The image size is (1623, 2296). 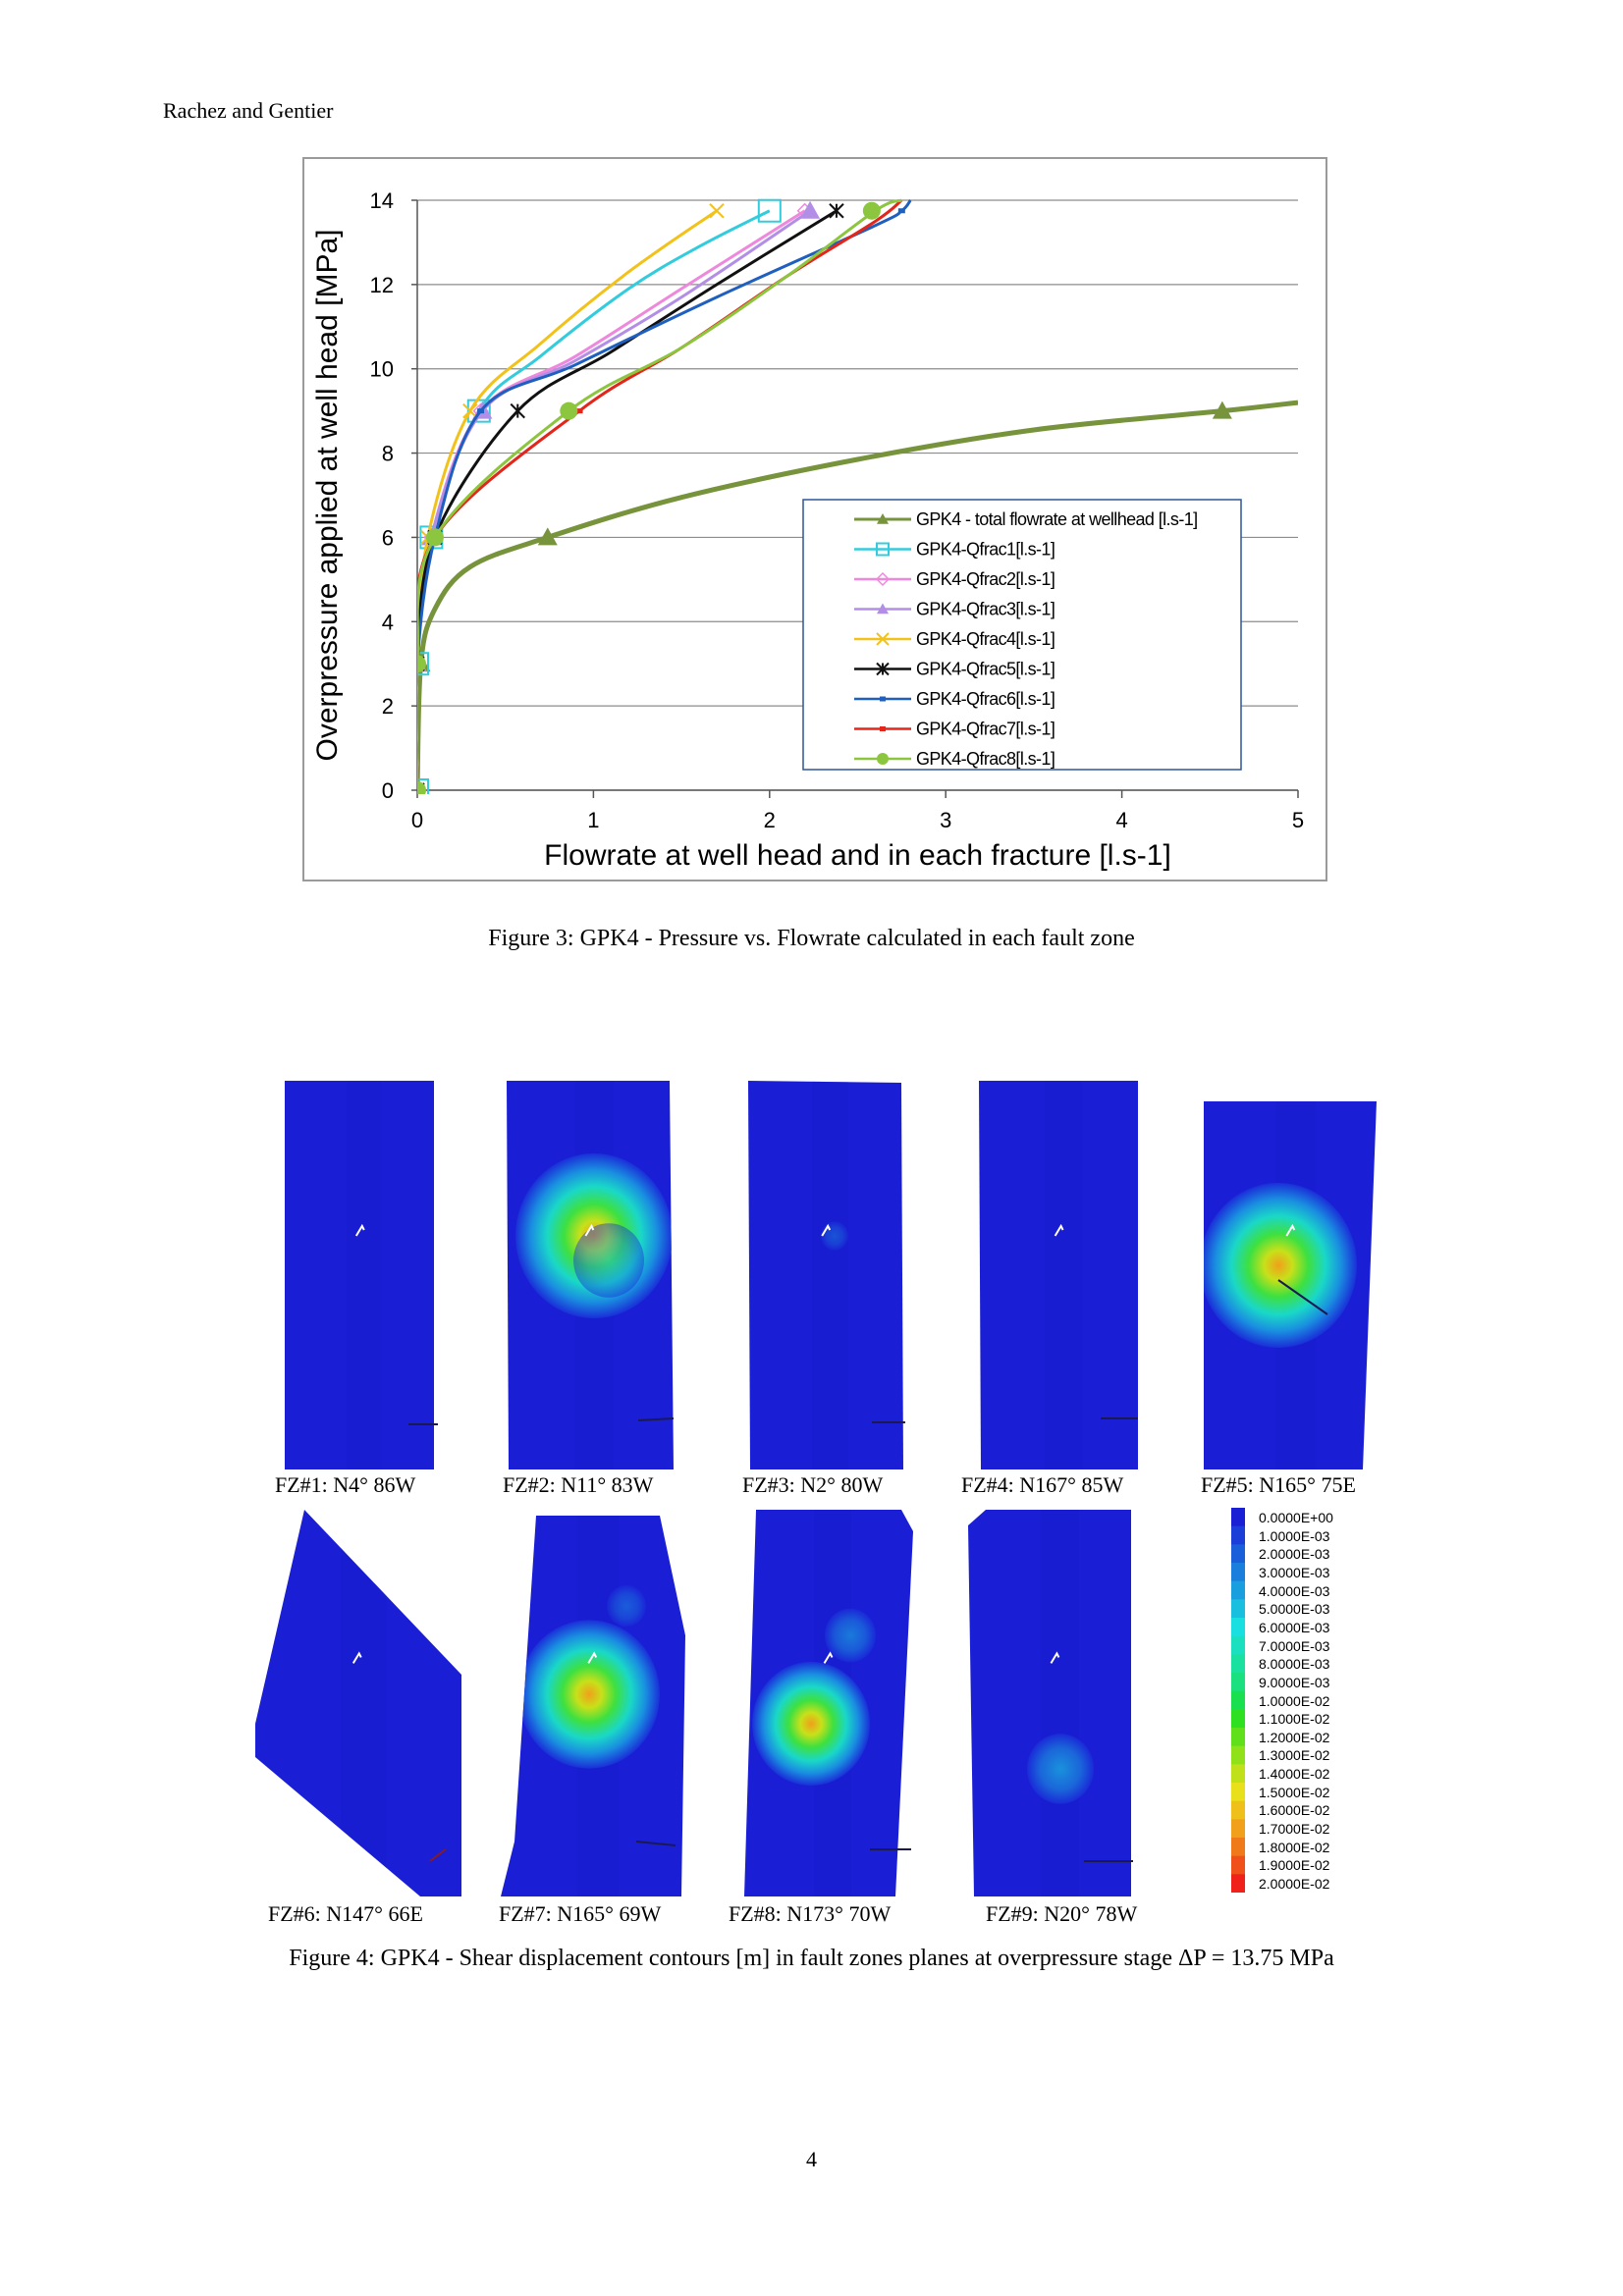 What do you see at coordinates (1294, 1737) in the screenshot?
I see `colorbar-label: 1.2000E-02` at bounding box center [1294, 1737].